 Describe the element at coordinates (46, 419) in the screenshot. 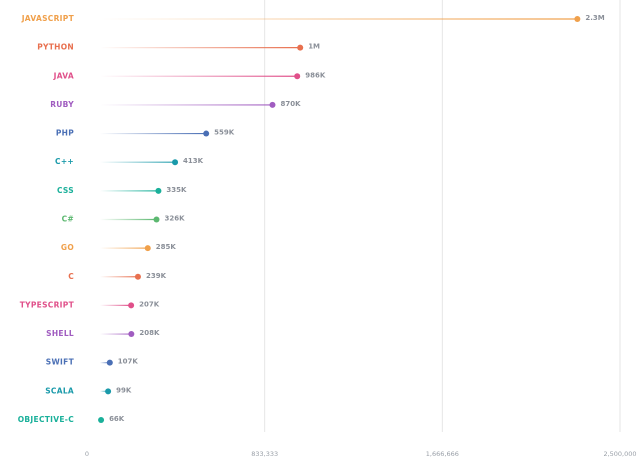

I see `category-label: OBJECTIVE-C` at that location.